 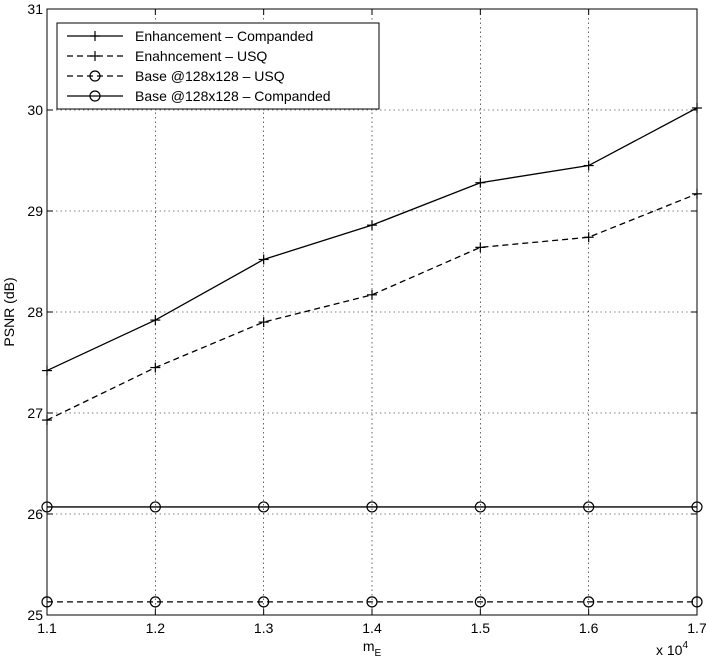 What do you see at coordinates (35, 211) in the screenshot?
I see `y-tick-label: 29` at bounding box center [35, 211].